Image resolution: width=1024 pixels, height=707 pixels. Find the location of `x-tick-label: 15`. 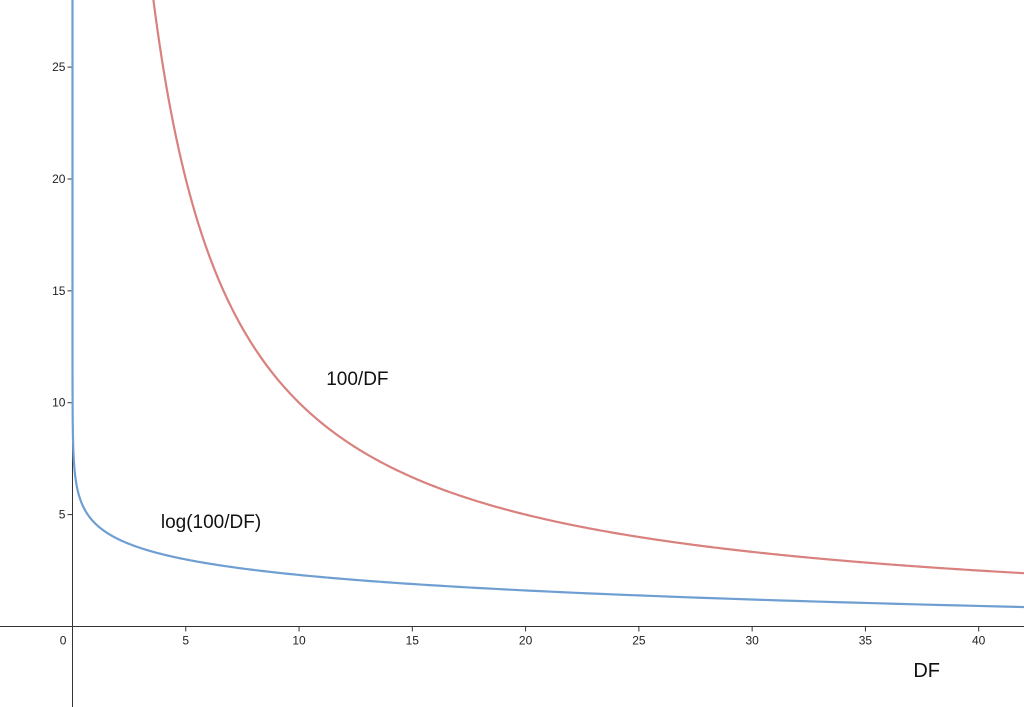

x-tick-label: 15 is located at coordinates (413, 640).